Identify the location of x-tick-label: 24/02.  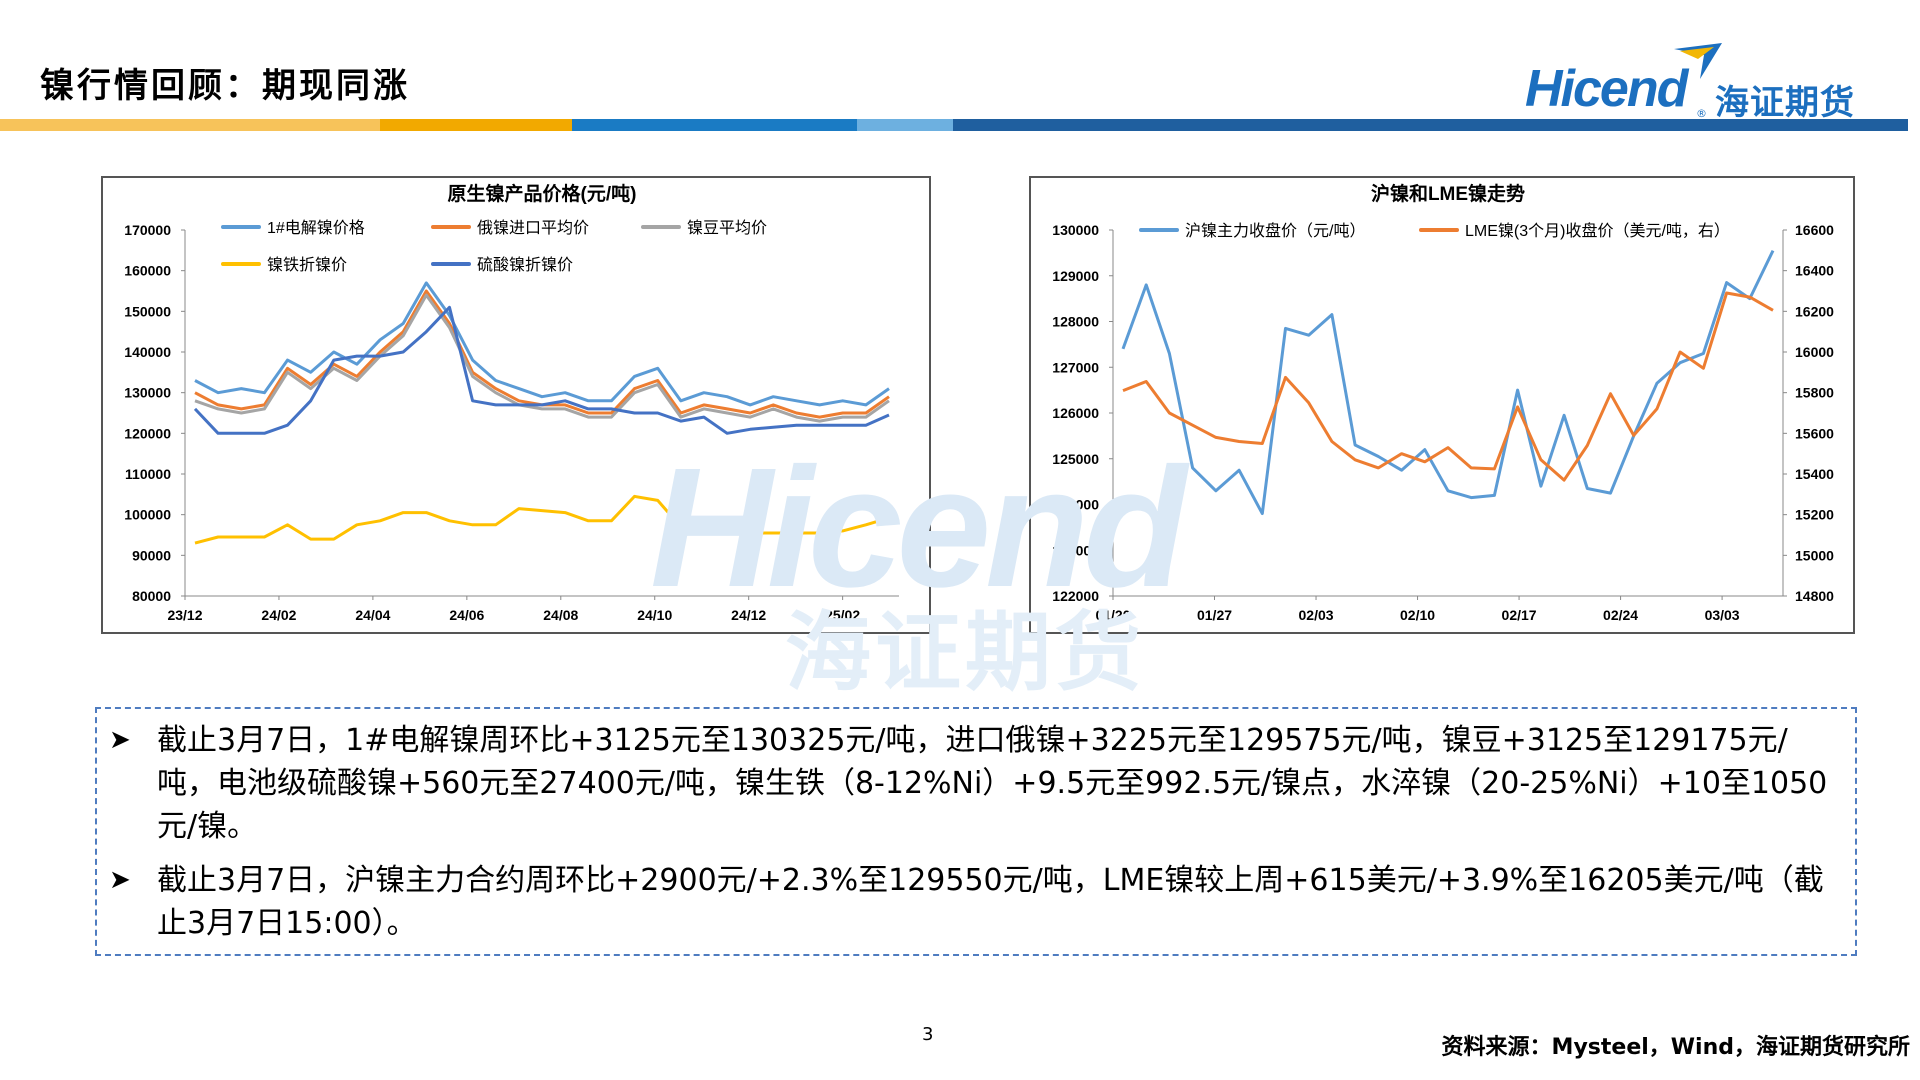
(278, 615).